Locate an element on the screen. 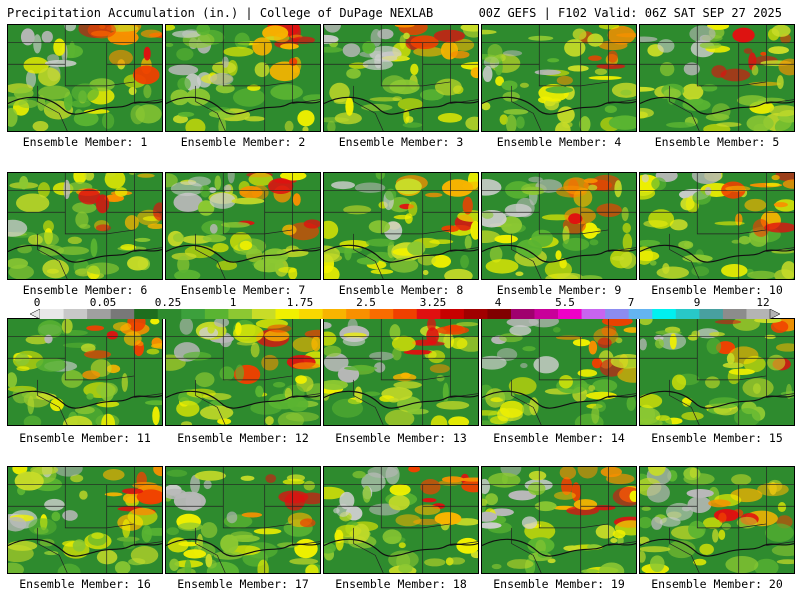 The height and width of the screenshot is (600, 800). ensemble-member-label: Ensemble Member: 14 is located at coordinates (559, 438).